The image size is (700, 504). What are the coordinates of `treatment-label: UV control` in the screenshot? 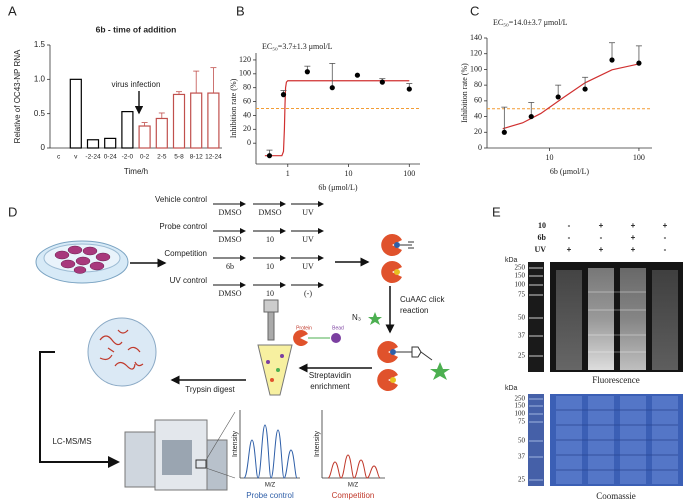 It's located at (189, 280).